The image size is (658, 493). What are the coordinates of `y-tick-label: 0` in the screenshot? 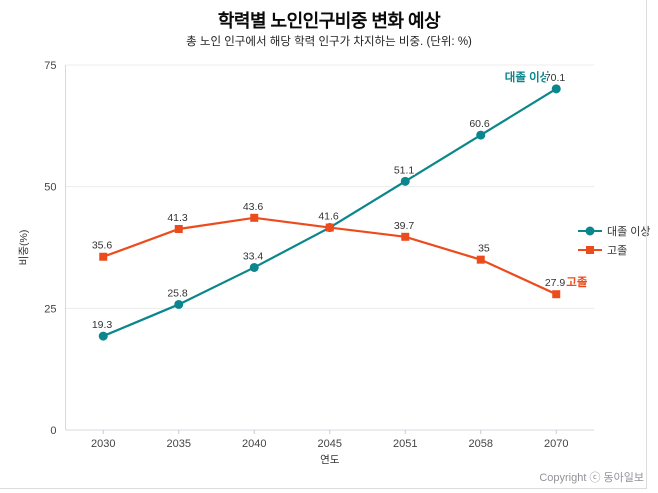 It's located at (53, 431).